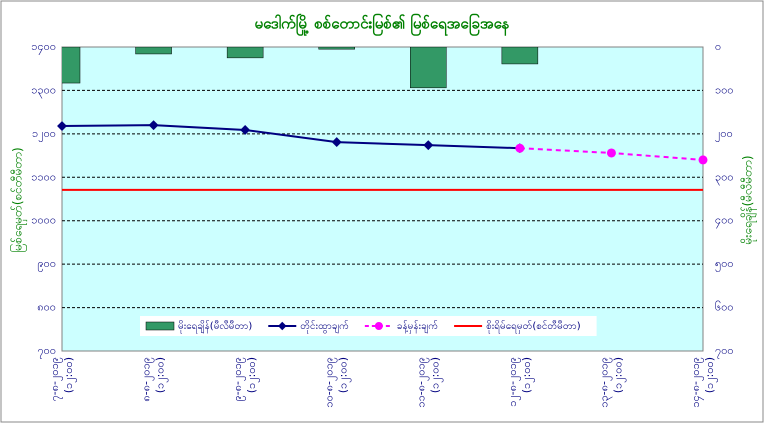 This screenshot has width=765, height=428. I want to click on y2-tick-label: ၃၀၀, so click(724, 177).